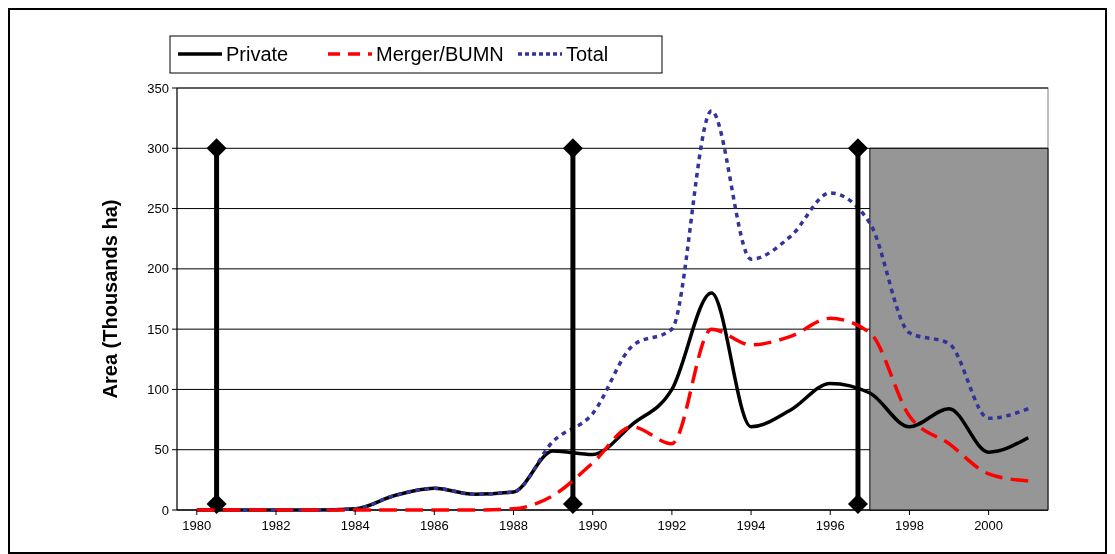 The height and width of the screenshot is (554, 1115). Describe the element at coordinates (276, 525) in the screenshot. I see `x-tick-label: 1982` at that location.